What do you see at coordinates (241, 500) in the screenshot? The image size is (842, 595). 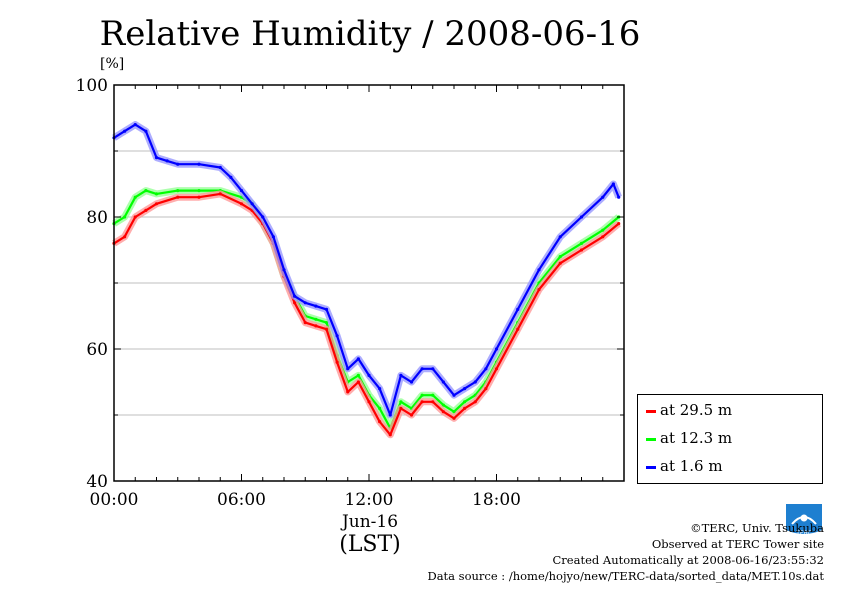 I see `x-tick-label: 06:00` at bounding box center [241, 500].